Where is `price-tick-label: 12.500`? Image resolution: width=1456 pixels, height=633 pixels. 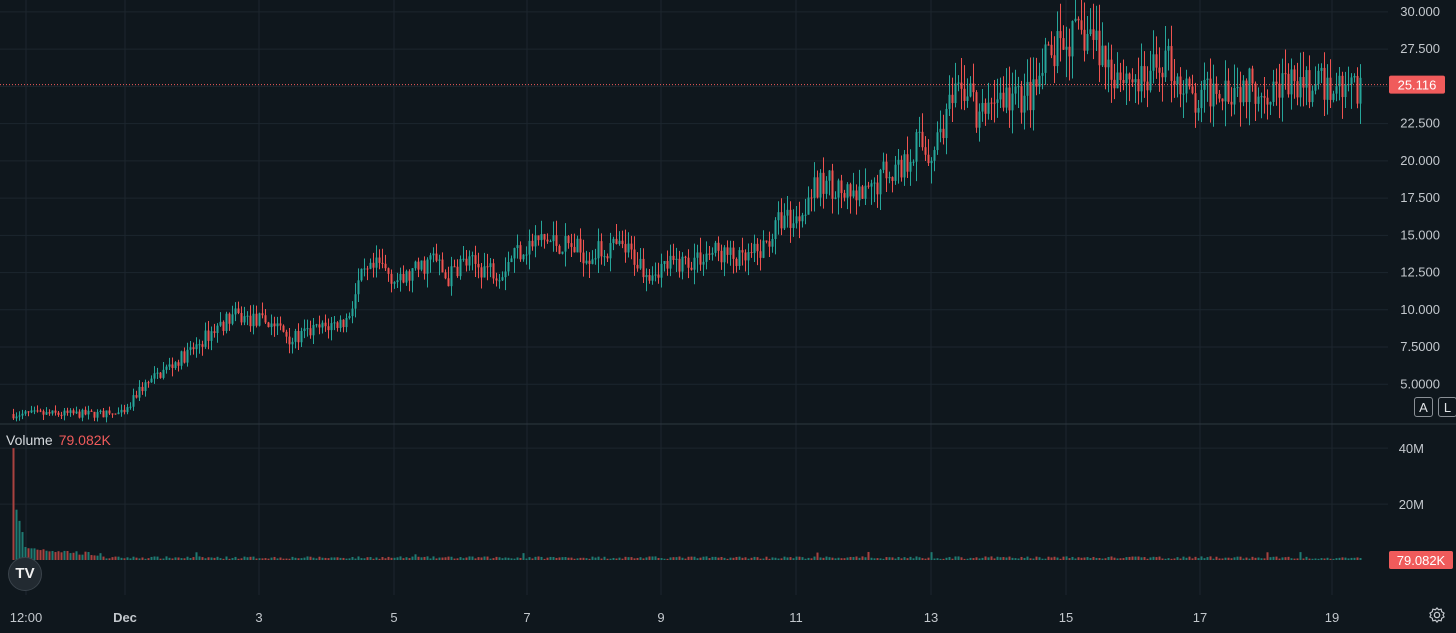 price-tick-label: 12.500 is located at coordinates (1420, 272).